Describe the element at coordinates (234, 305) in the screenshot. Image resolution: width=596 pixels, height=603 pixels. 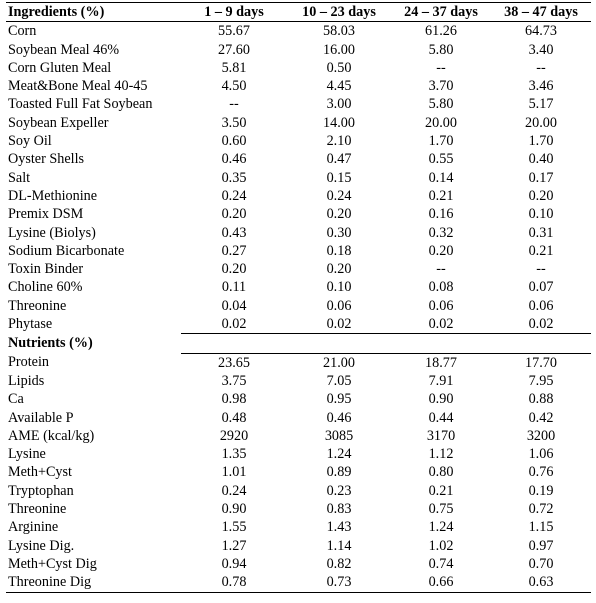
I see `cell-value: 0.04` at that location.